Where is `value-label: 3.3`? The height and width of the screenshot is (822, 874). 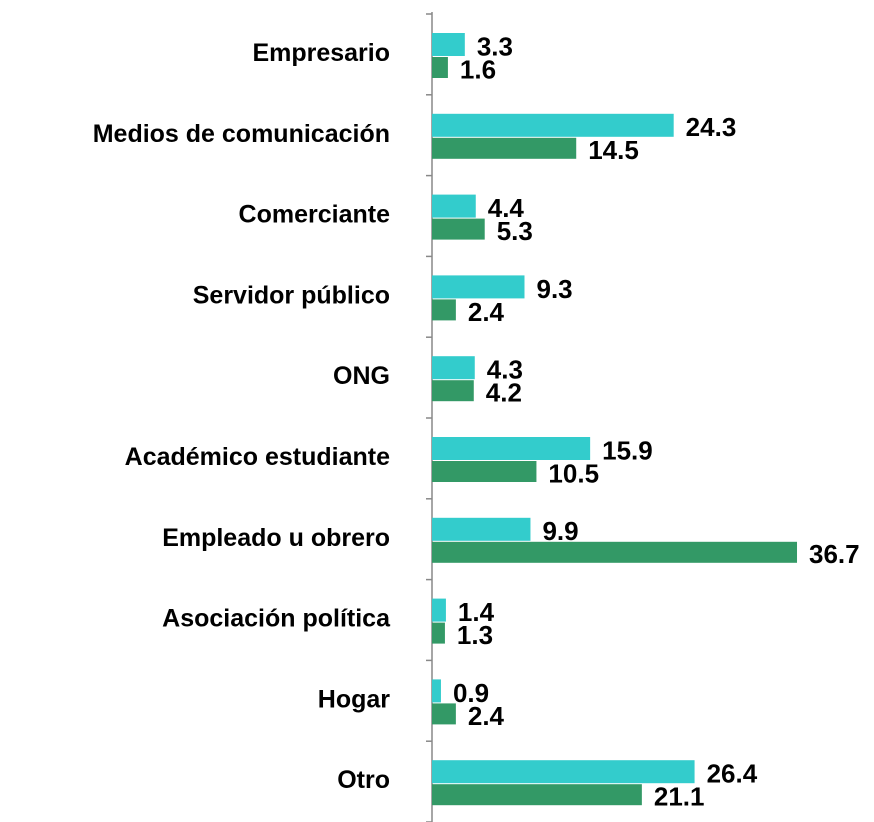 value-label: 3.3 is located at coordinates (495, 46).